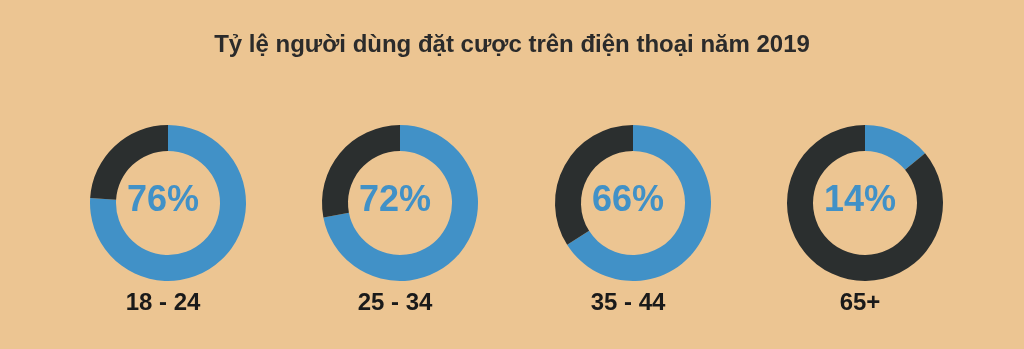 Image resolution: width=1024 pixels, height=349 pixels. I want to click on text: 35 - 44, so click(628, 302).